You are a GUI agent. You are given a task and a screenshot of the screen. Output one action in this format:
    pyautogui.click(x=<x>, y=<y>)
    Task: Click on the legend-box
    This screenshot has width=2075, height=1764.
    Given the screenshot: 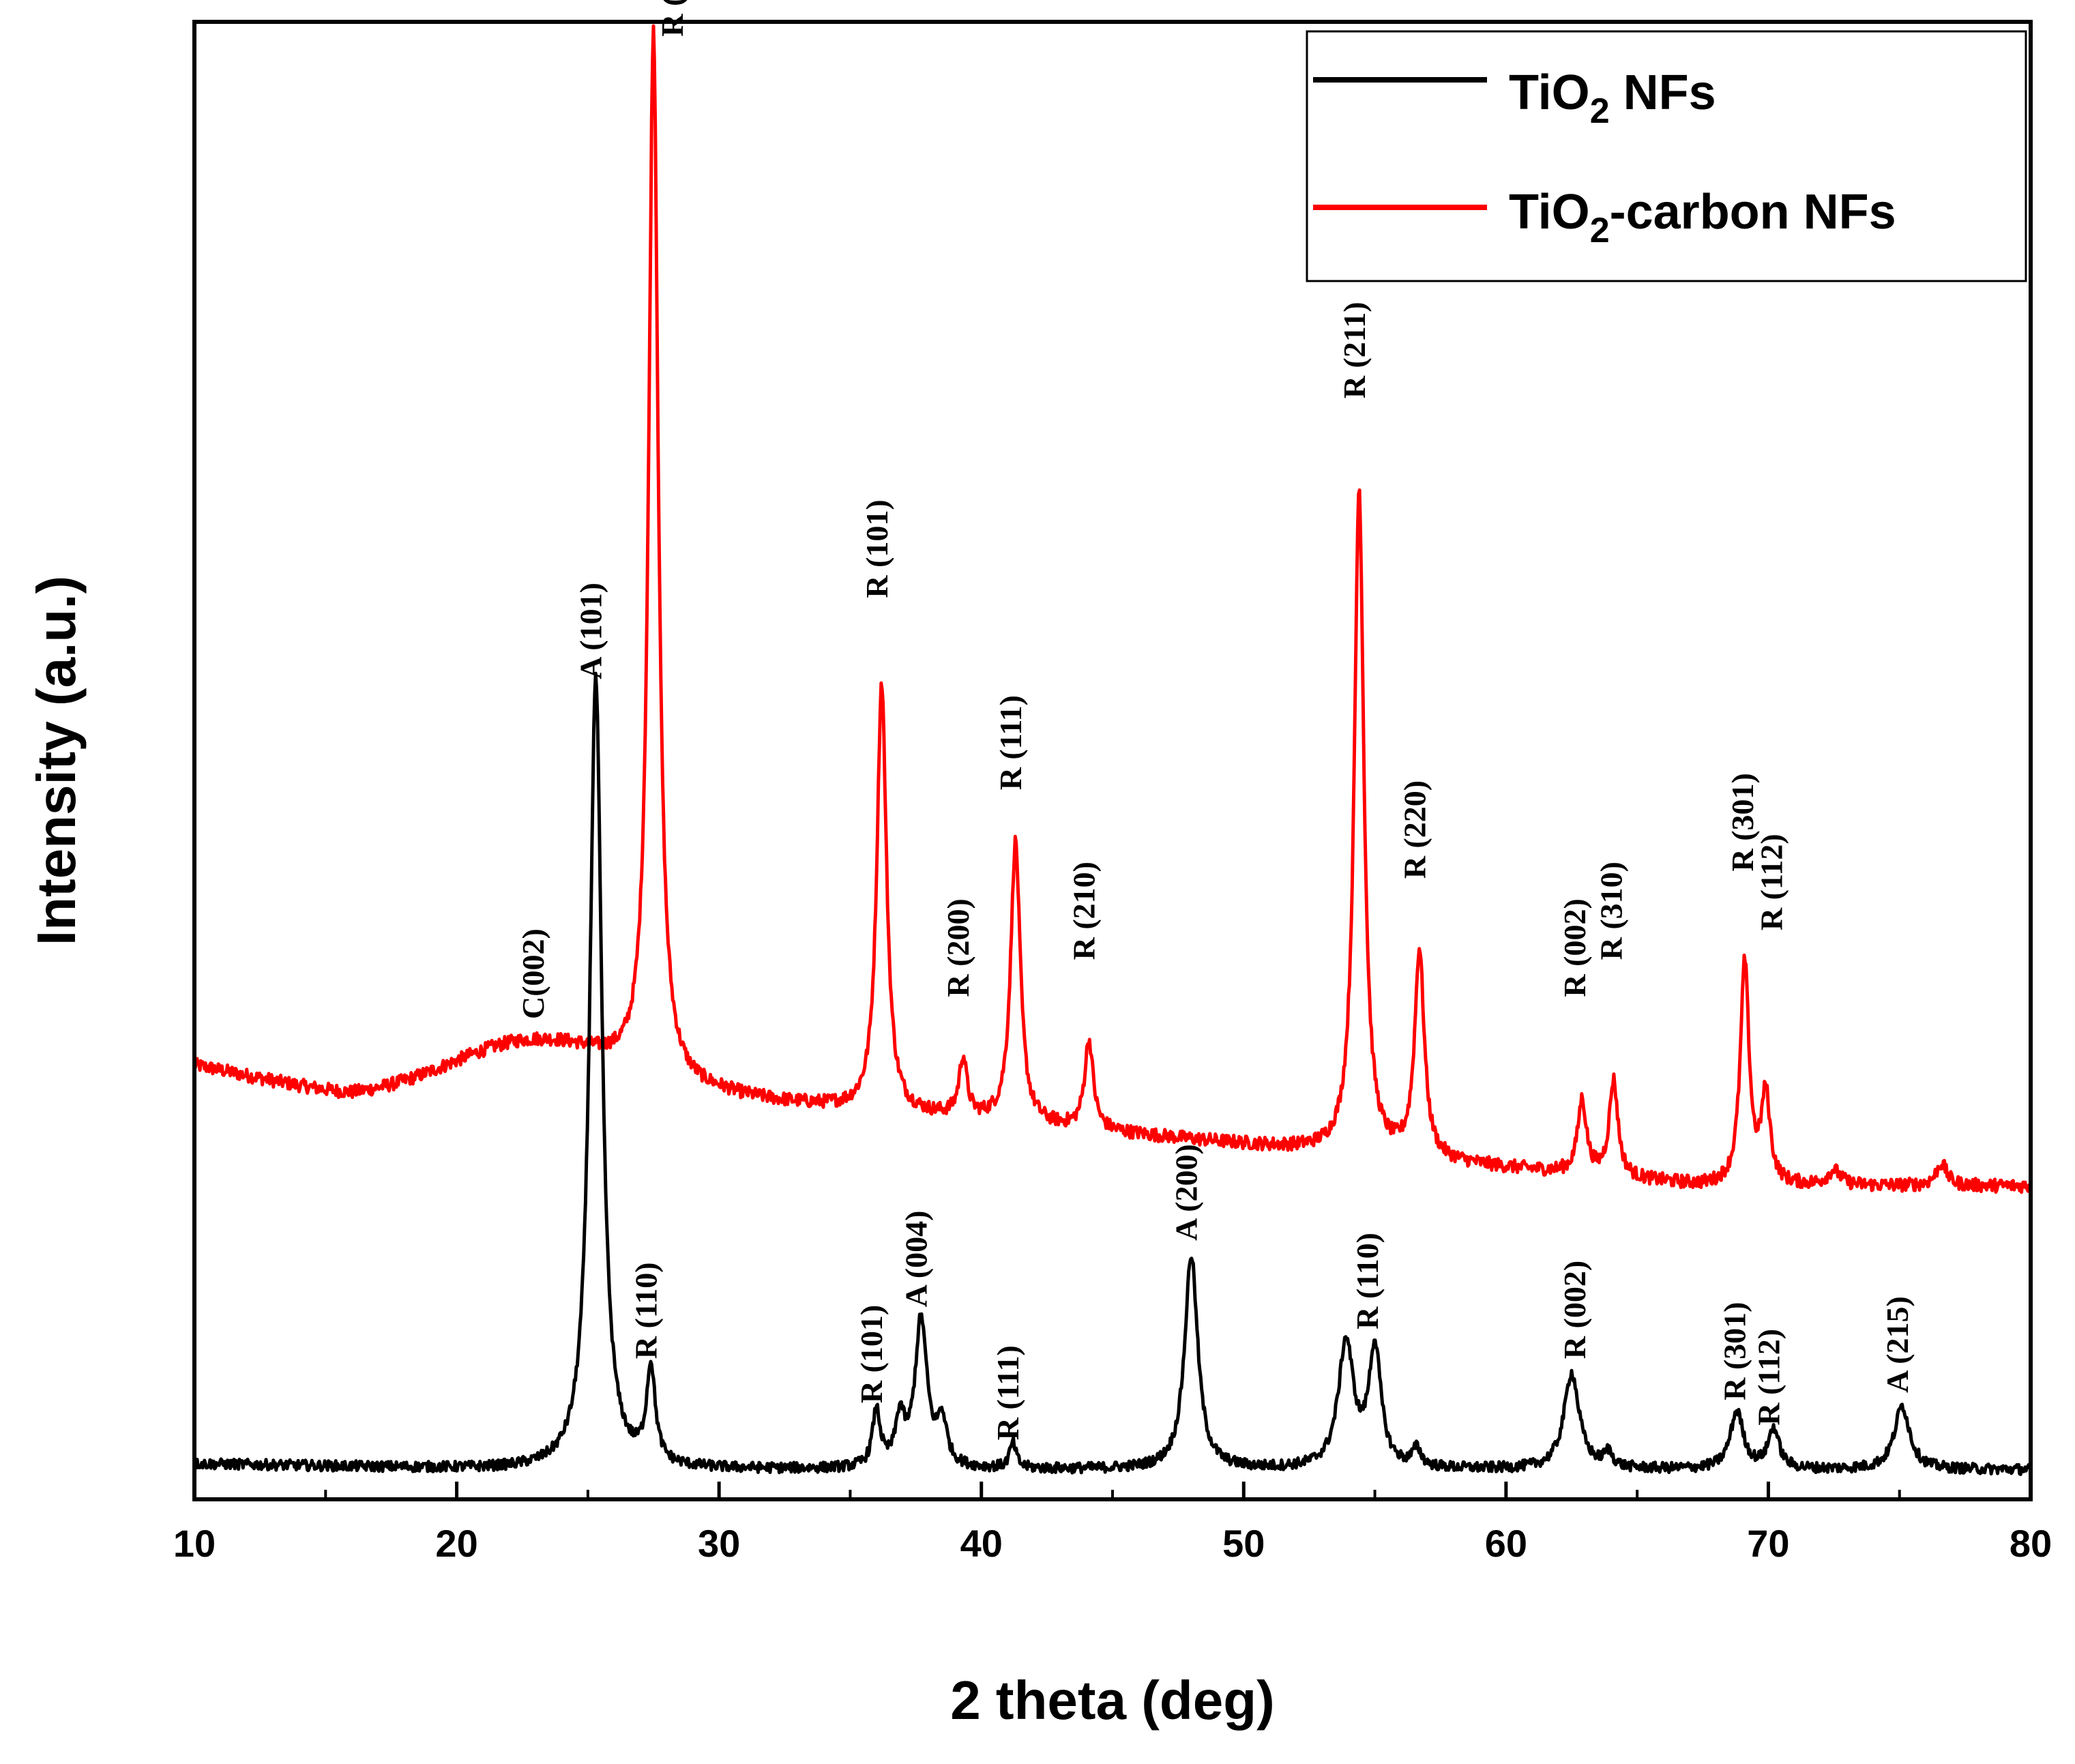 What is the action you would take?
    pyautogui.click(x=1666, y=156)
    